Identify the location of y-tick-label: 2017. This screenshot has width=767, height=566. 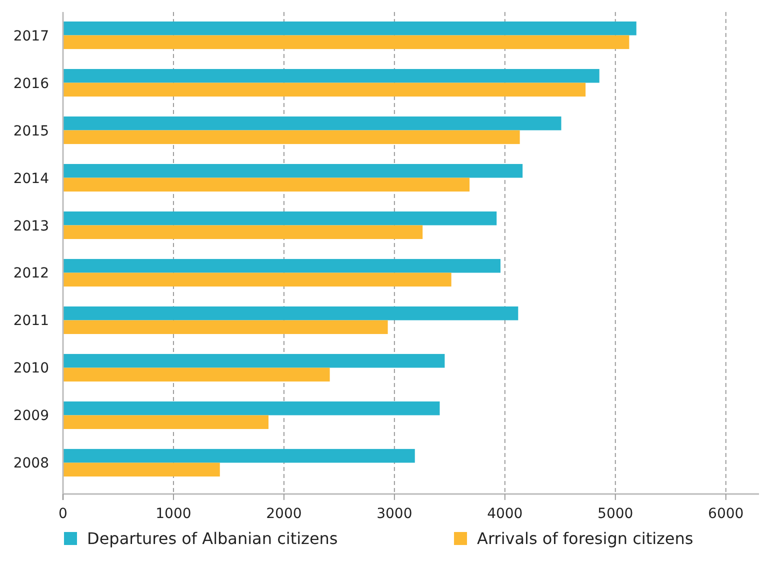
(31, 36).